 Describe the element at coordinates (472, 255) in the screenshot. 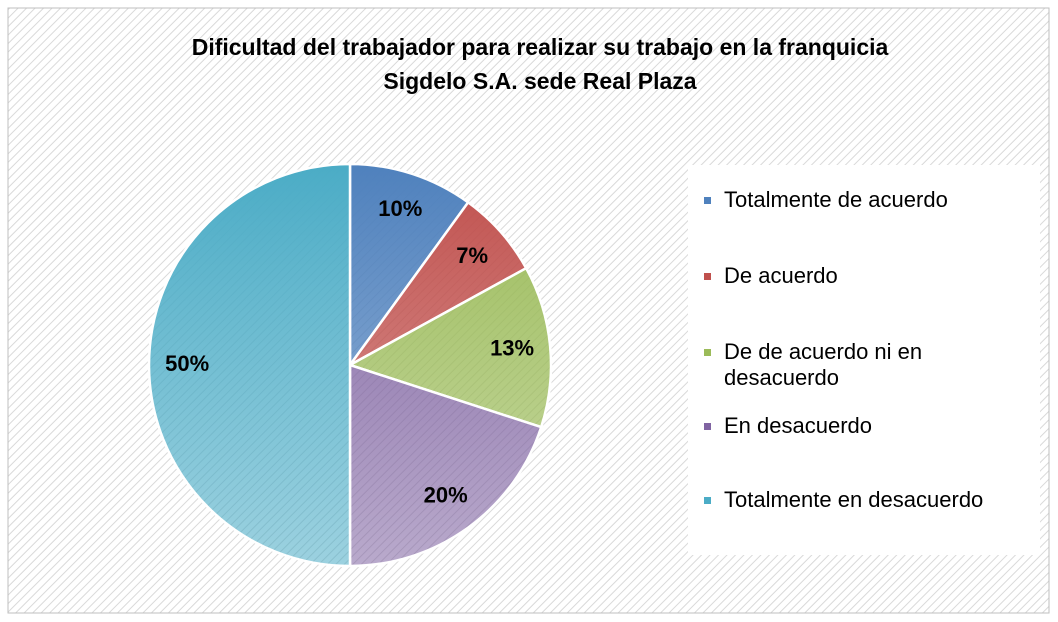

I see `data-label: 7%` at that location.